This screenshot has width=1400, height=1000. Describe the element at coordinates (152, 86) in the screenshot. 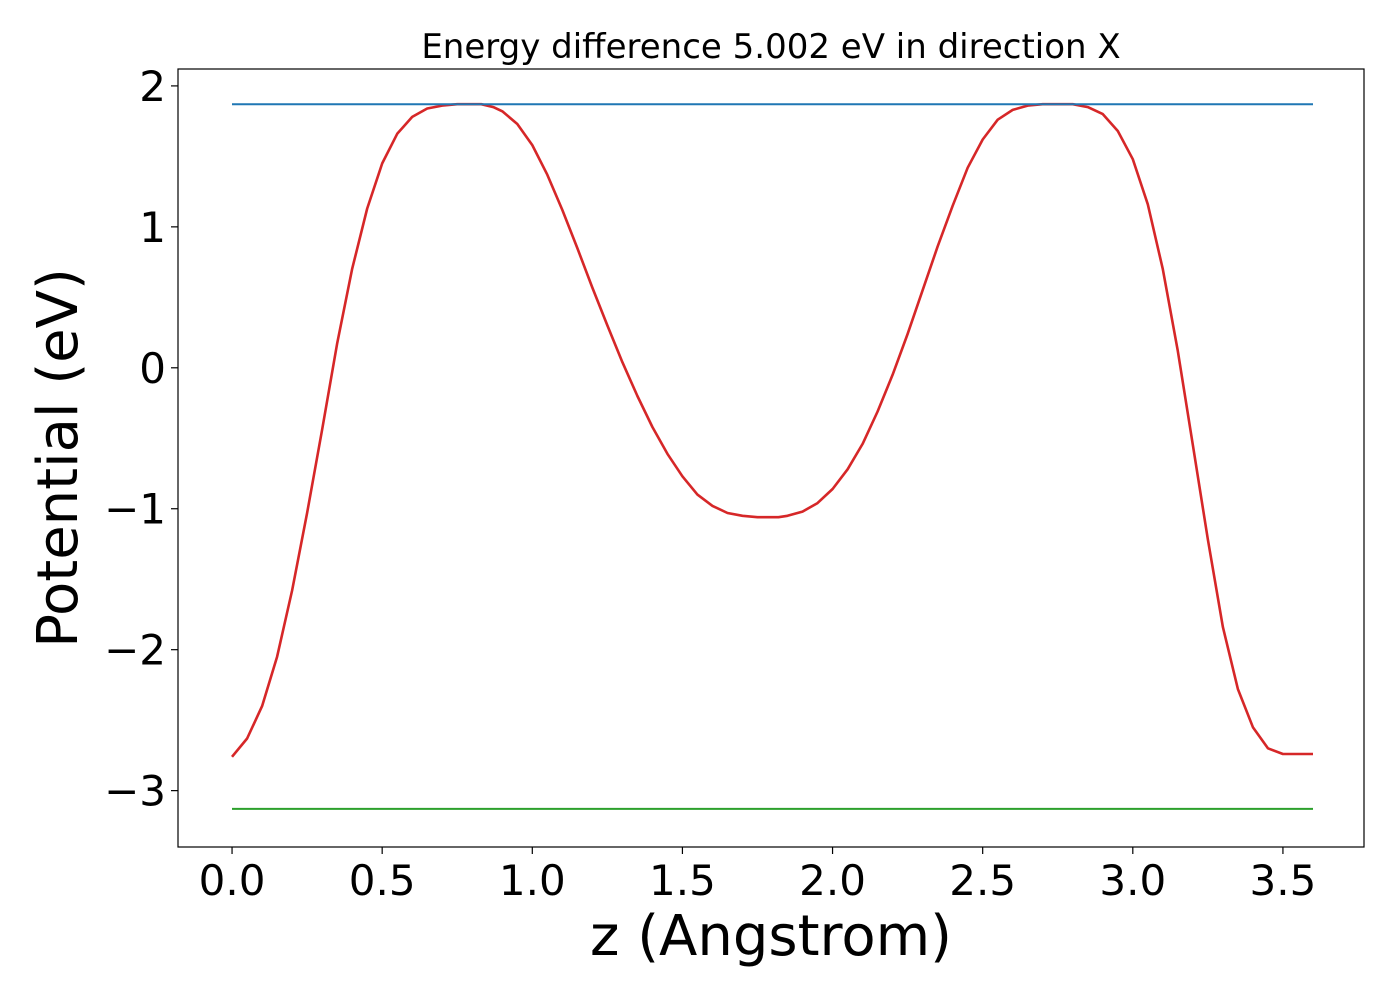

I see `y-tick-label: 2` at that location.